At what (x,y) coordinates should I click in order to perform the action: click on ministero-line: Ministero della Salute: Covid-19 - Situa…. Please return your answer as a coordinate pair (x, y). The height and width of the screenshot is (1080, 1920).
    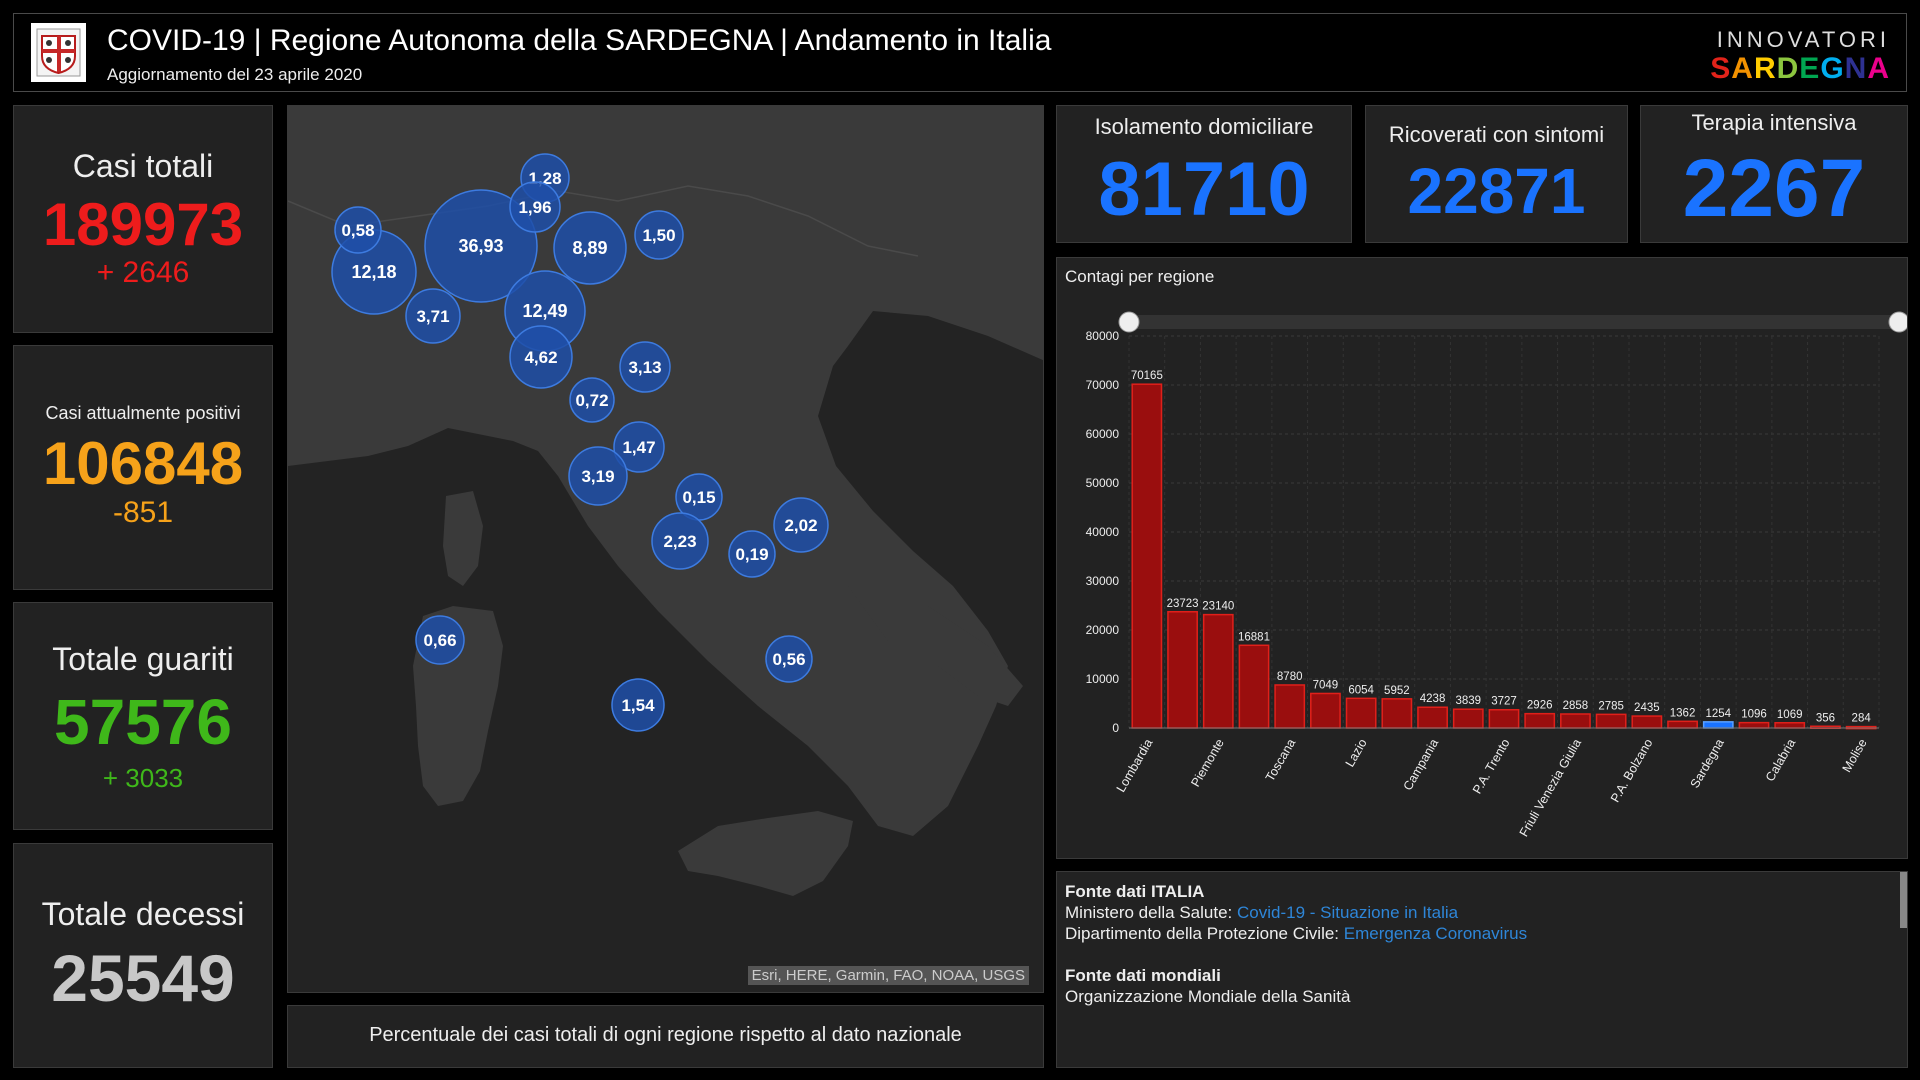
    Looking at the image, I should click on (1261, 913).